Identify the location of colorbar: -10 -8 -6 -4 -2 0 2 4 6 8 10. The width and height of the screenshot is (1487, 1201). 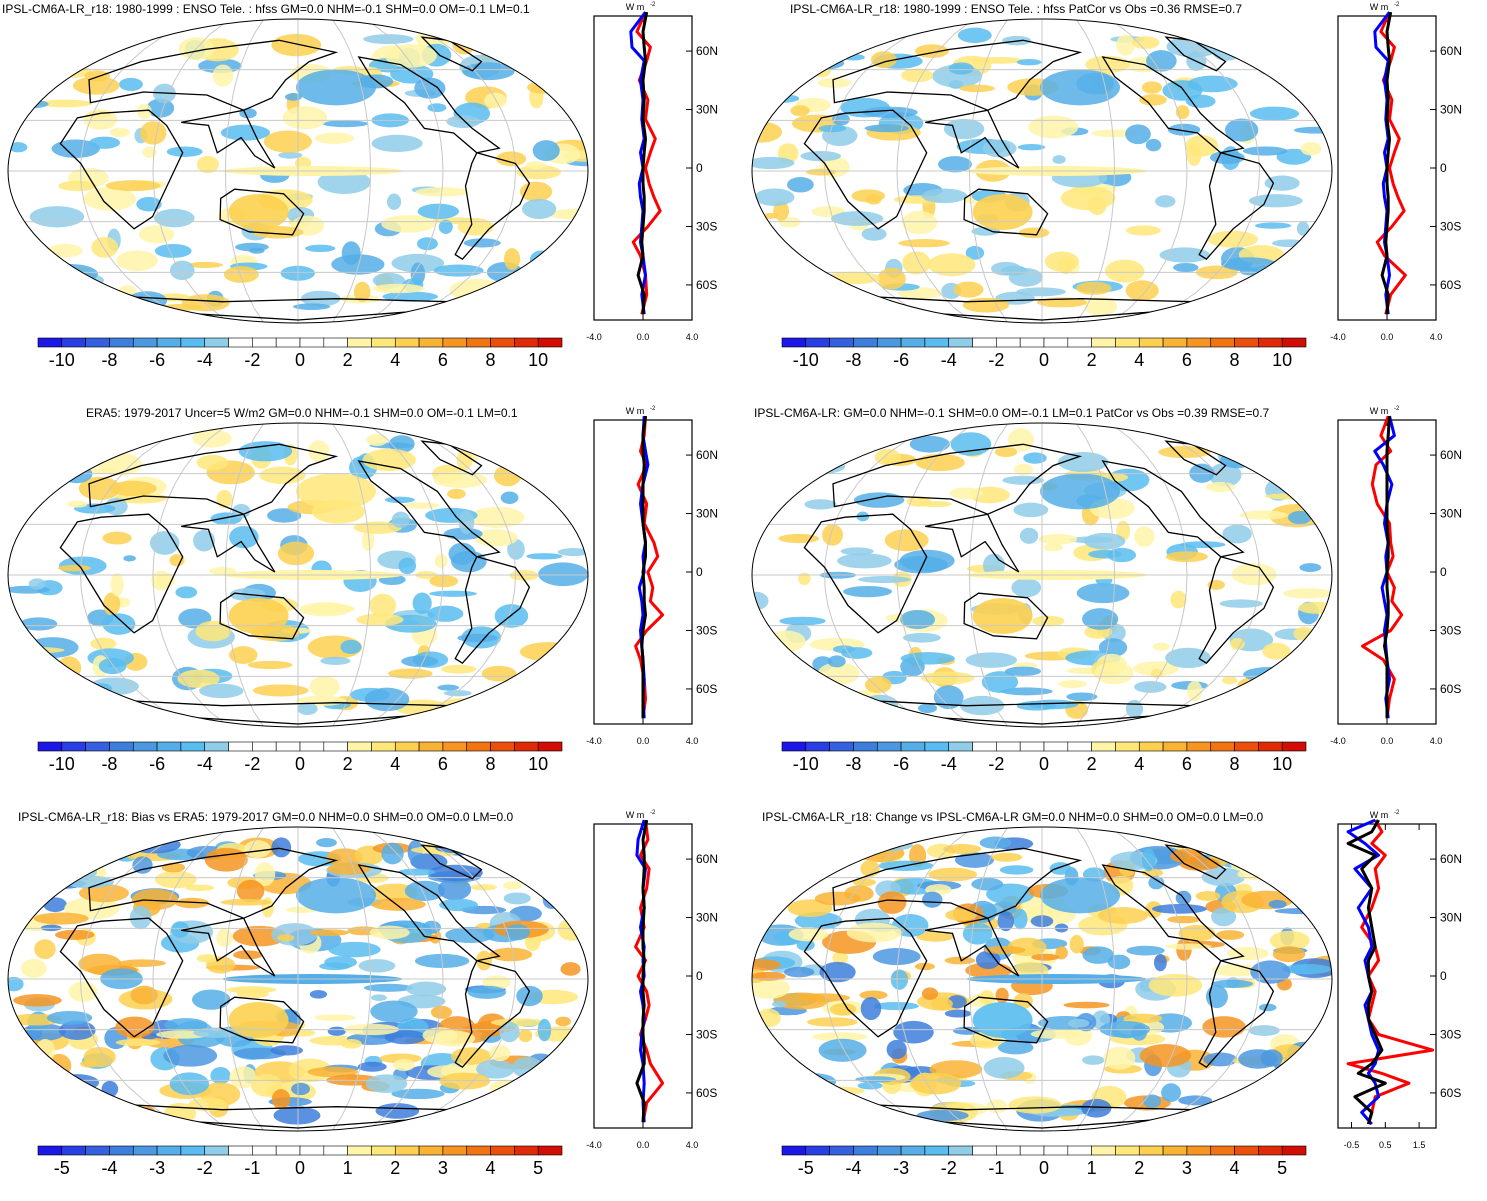
(1044, 353).